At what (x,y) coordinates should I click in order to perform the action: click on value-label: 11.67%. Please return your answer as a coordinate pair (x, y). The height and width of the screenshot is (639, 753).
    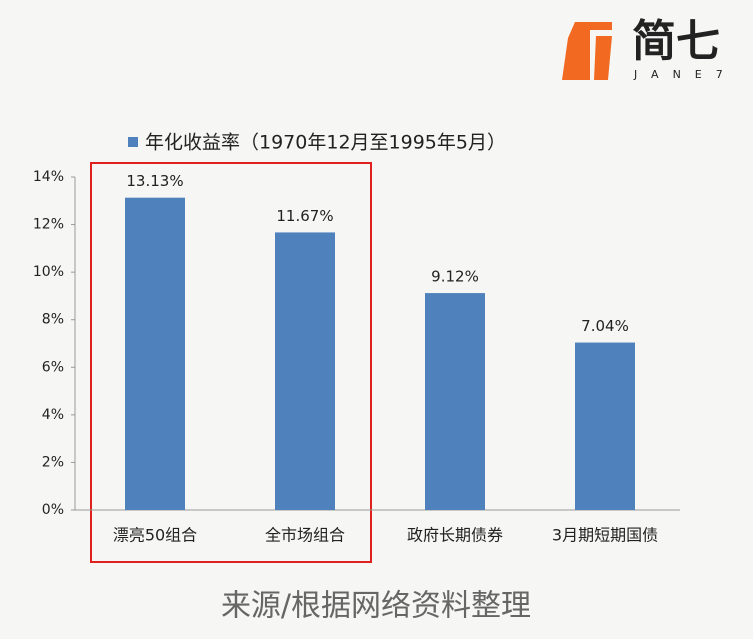
    Looking at the image, I should click on (304, 216).